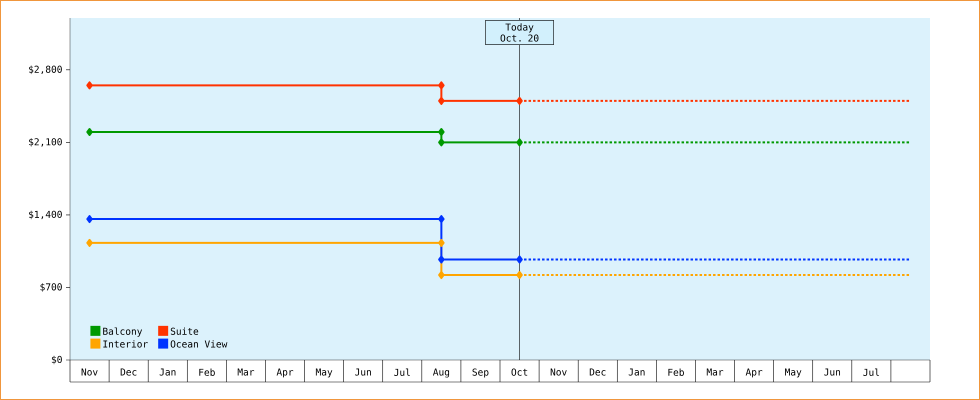  Describe the element at coordinates (125, 344) in the screenshot. I see `legend-label: Interior` at that location.